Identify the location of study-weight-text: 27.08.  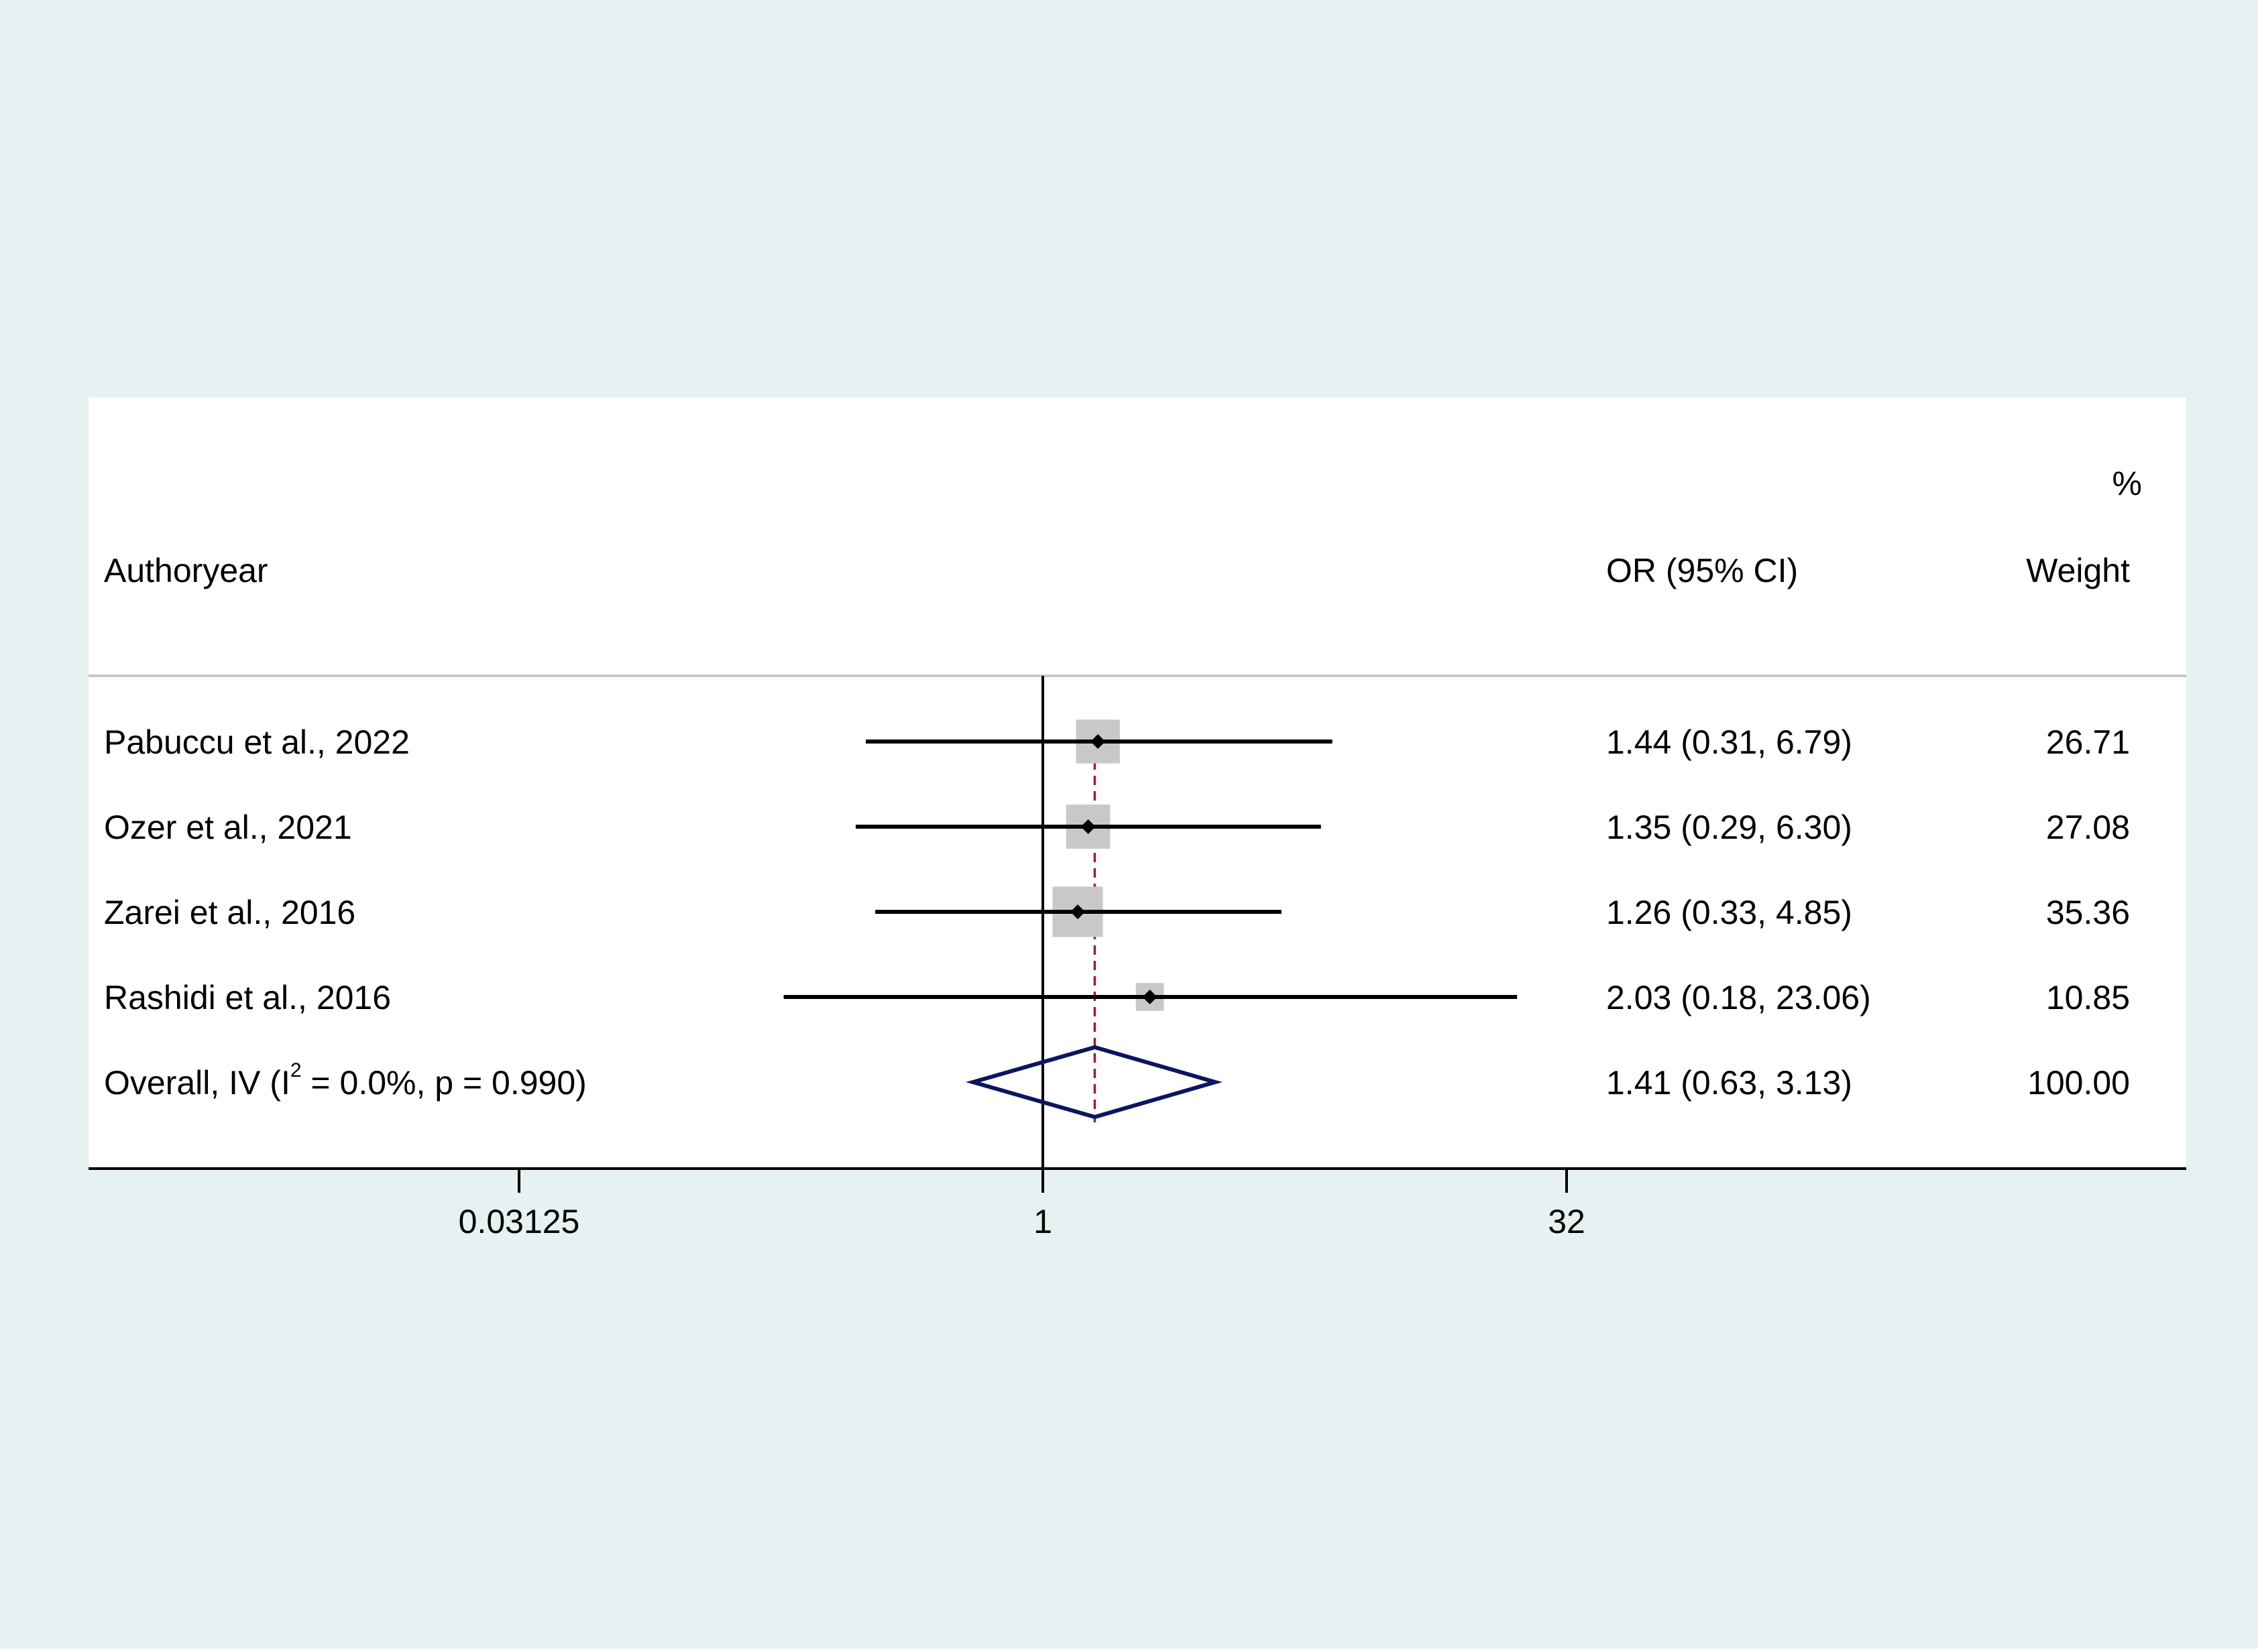
(2088, 827).